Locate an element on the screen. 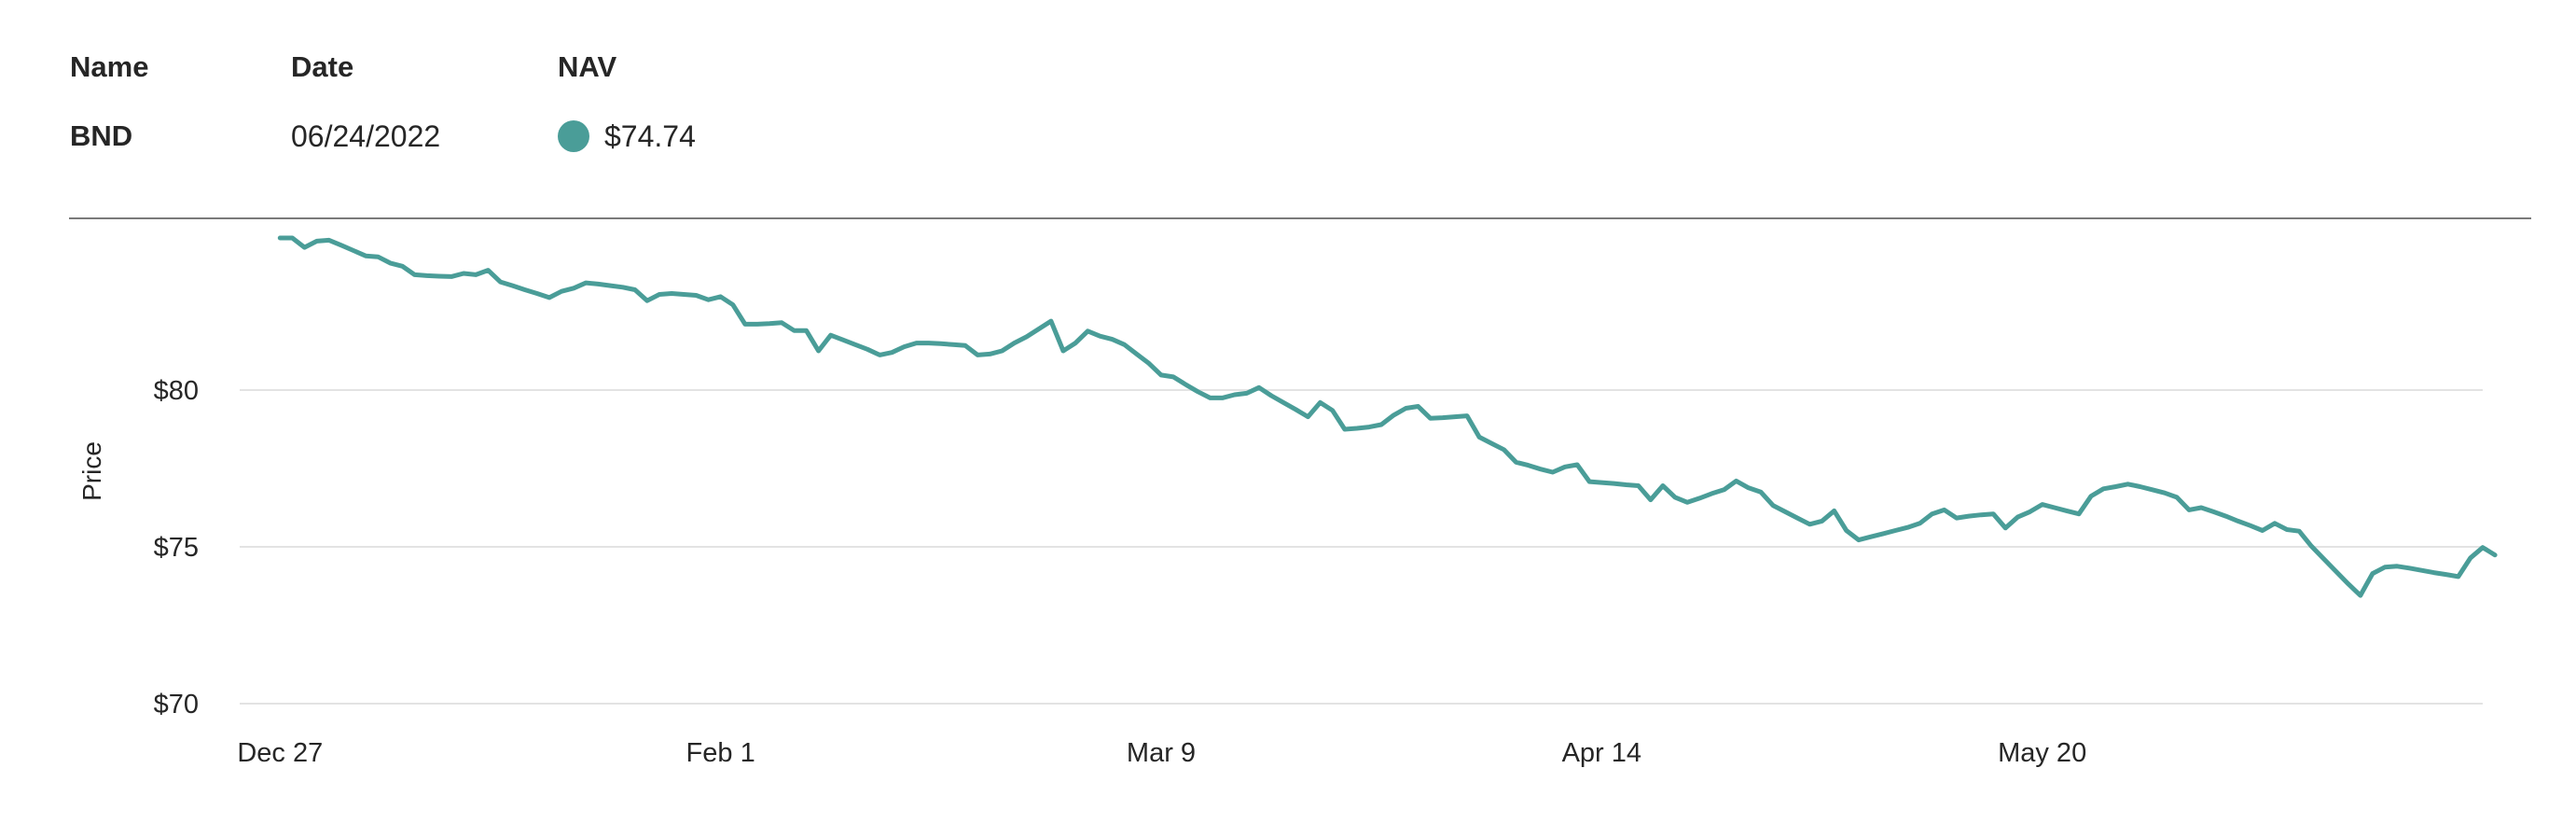 This screenshot has height=838, width=2576. x-tick-label: Apr 14 is located at coordinates (1601, 753).